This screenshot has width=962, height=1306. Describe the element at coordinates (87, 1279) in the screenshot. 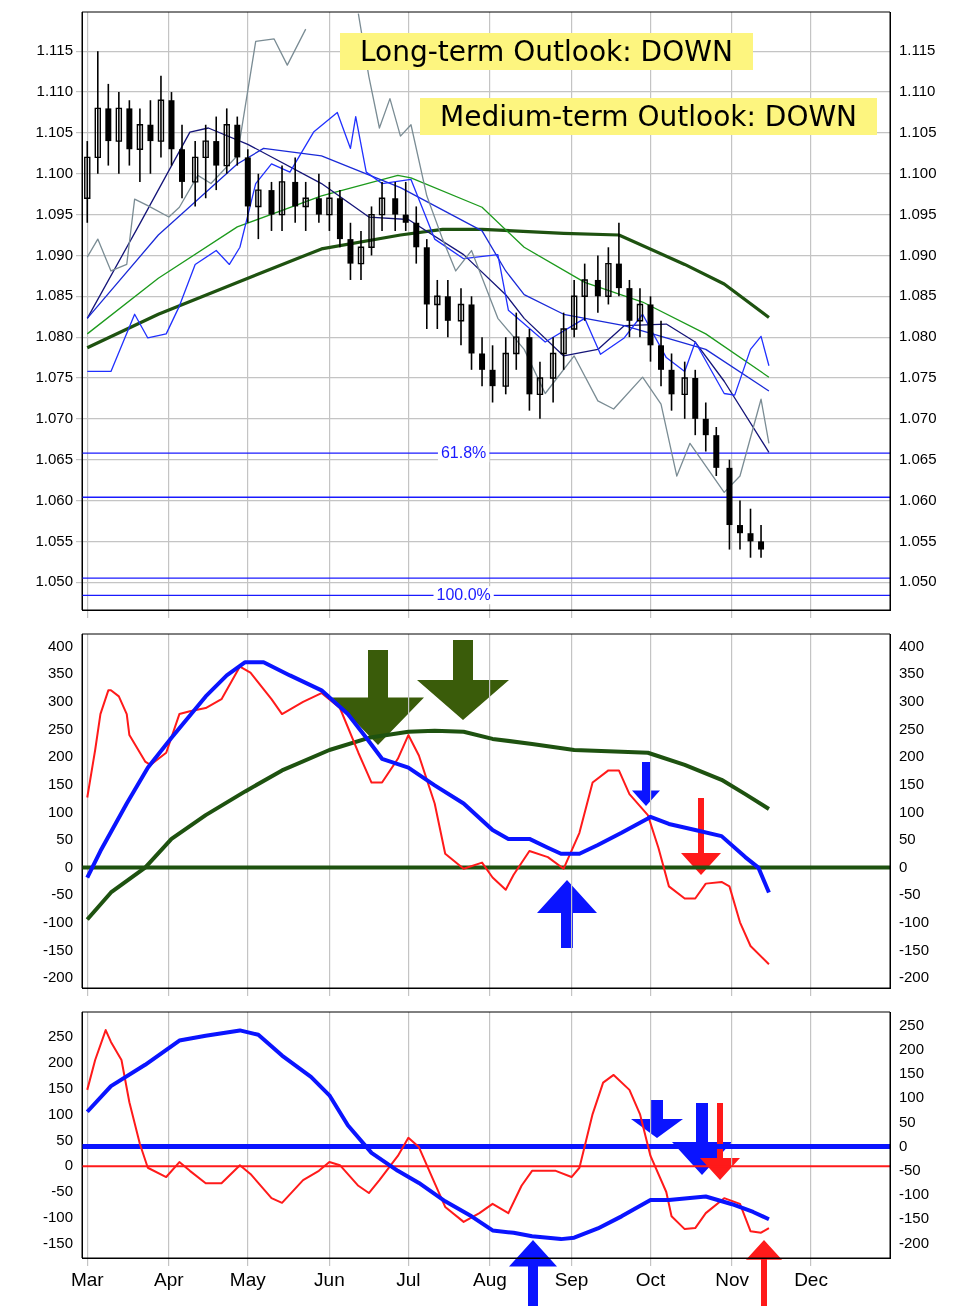

I see `x-tick-label: Mar` at that location.